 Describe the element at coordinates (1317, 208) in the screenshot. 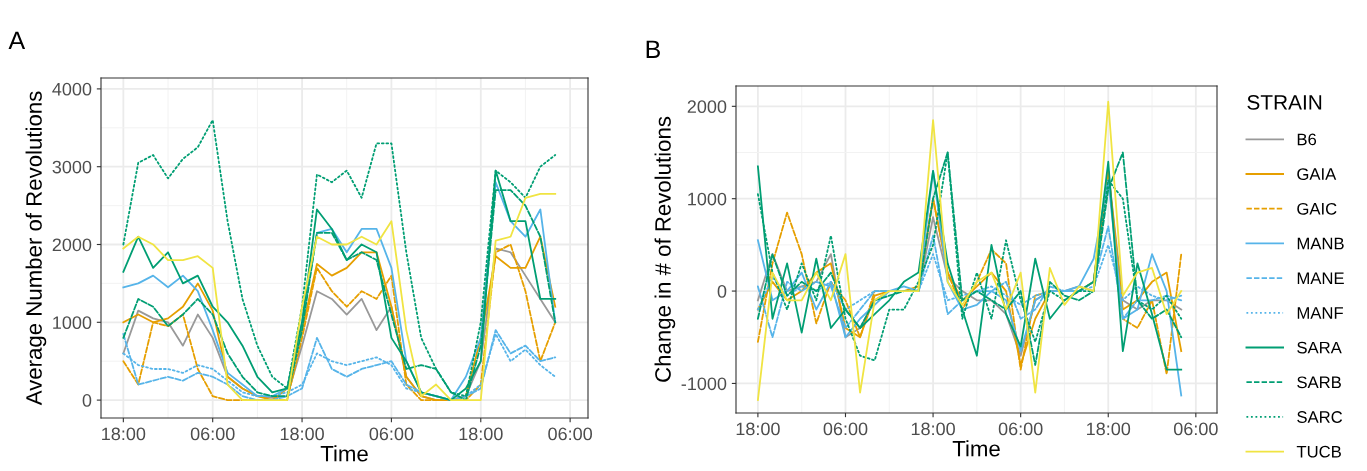

I see `legend-label: GAIC` at that location.